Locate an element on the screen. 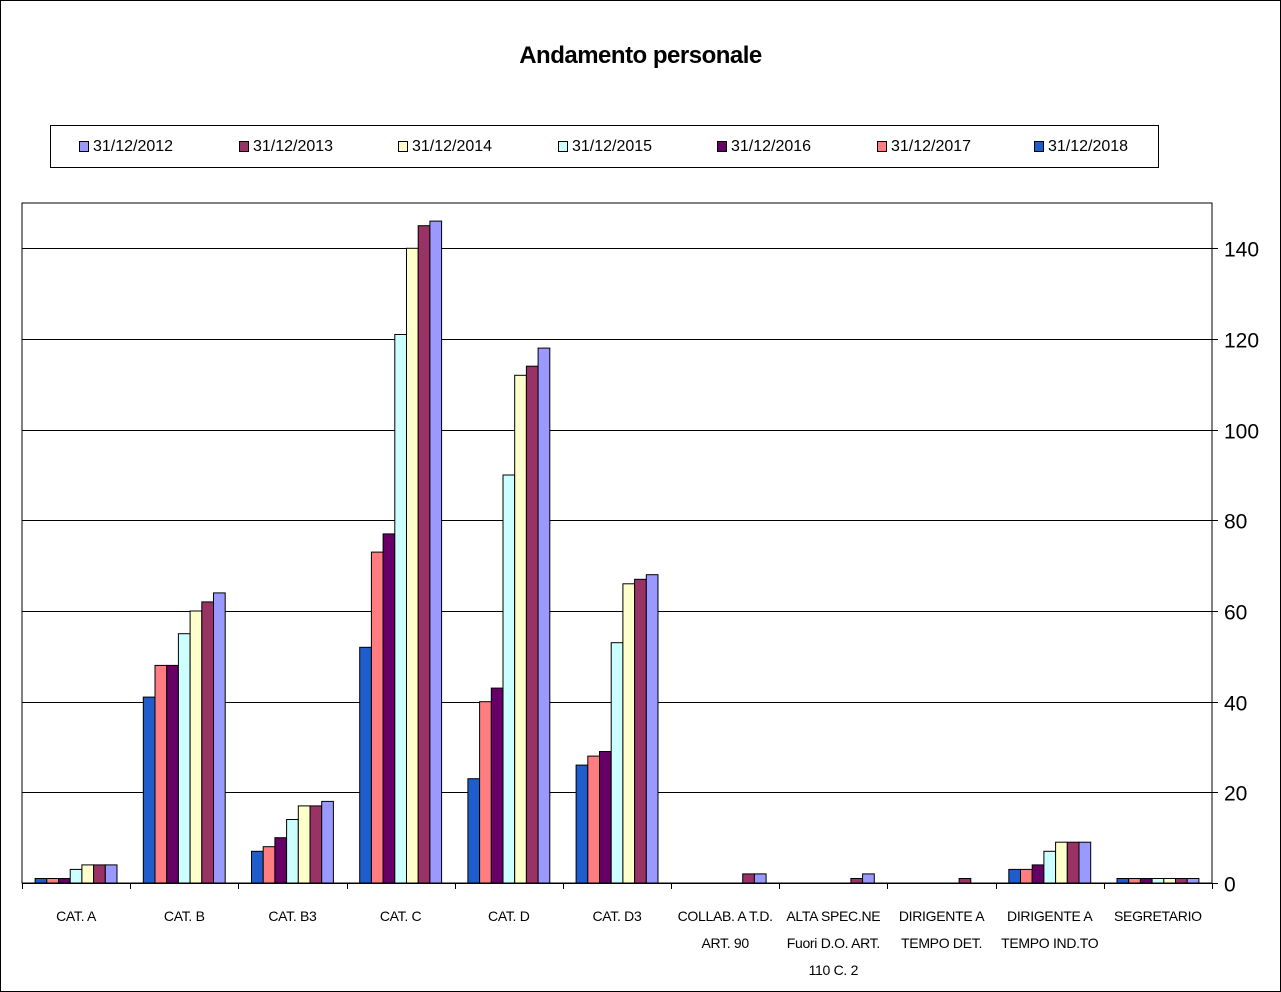 The height and width of the screenshot is (992, 1281). legend-label: 31/12/2016 is located at coordinates (771, 146).